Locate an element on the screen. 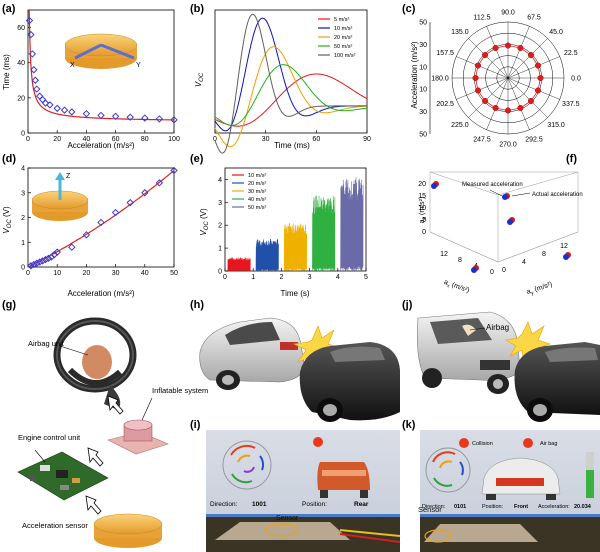 The image size is (600, 552). c-radial-tick: 10 is located at coordinates (423, 67).